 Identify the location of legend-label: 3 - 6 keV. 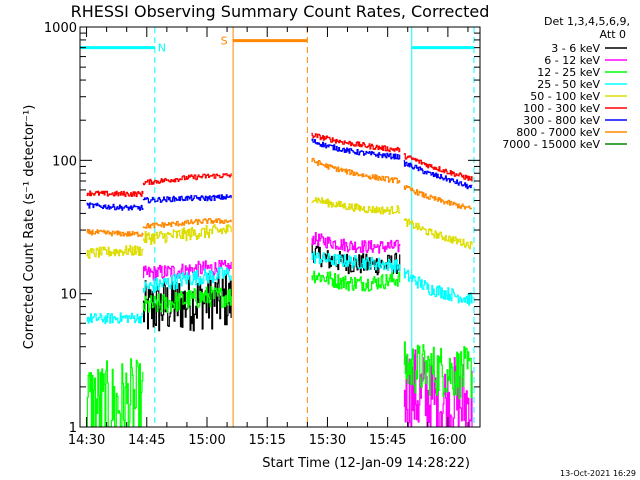
(575, 48).